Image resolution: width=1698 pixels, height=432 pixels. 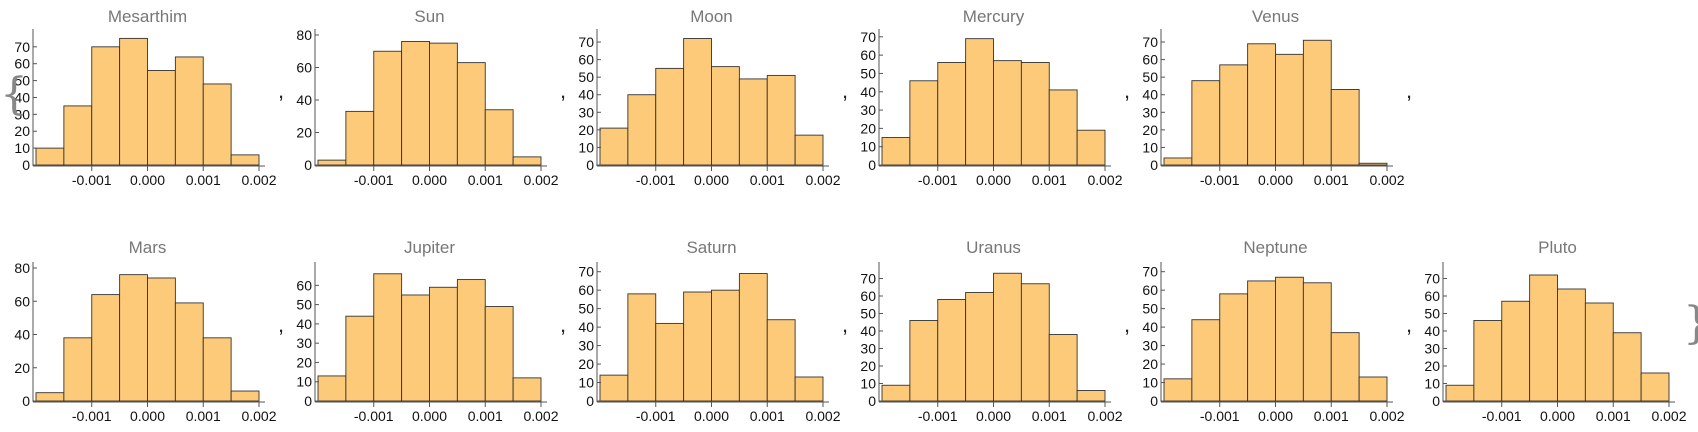 What do you see at coordinates (429, 247) in the screenshot?
I see `histogram-title: Jupiter` at bounding box center [429, 247].